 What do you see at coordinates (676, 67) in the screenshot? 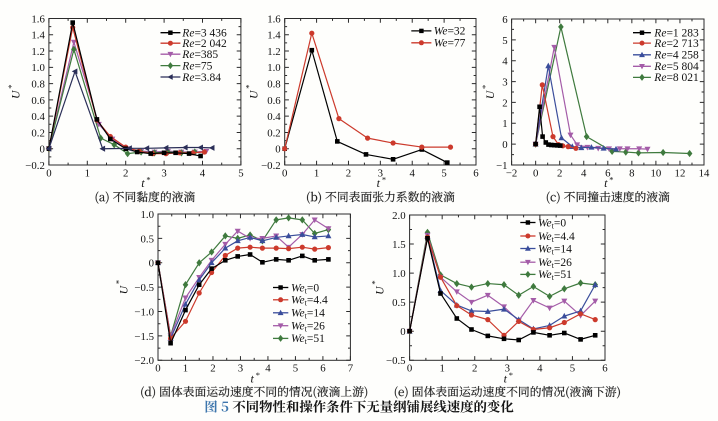
I see `svg-text: Re=5 804` at bounding box center [676, 67].